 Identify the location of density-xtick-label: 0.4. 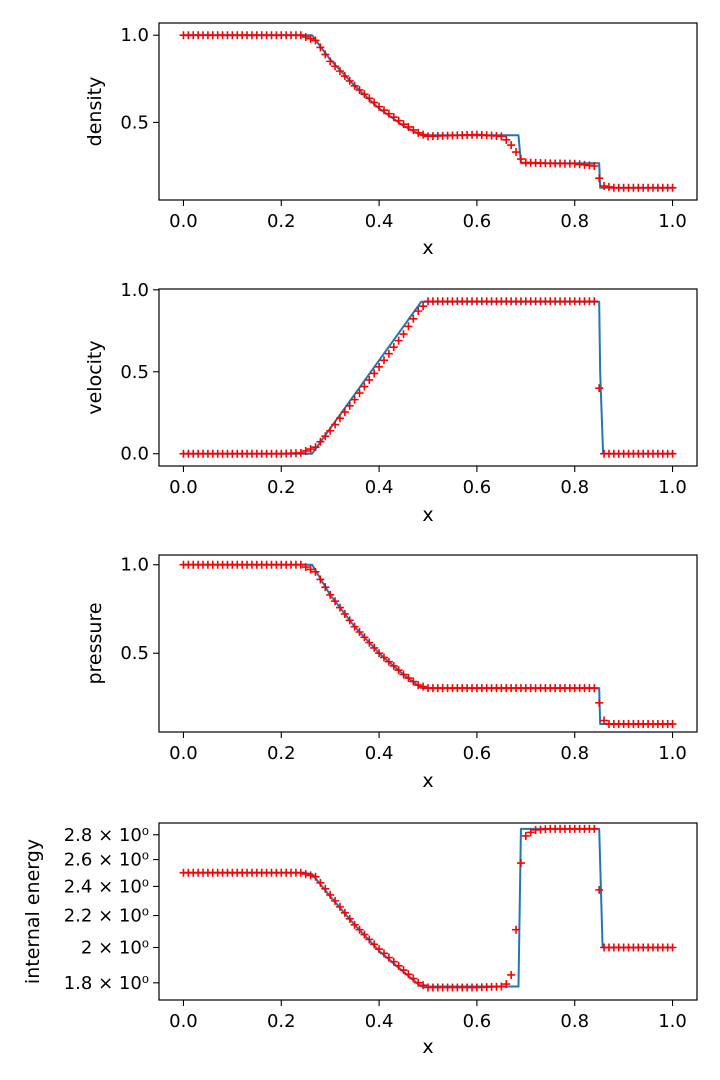
(379, 221).